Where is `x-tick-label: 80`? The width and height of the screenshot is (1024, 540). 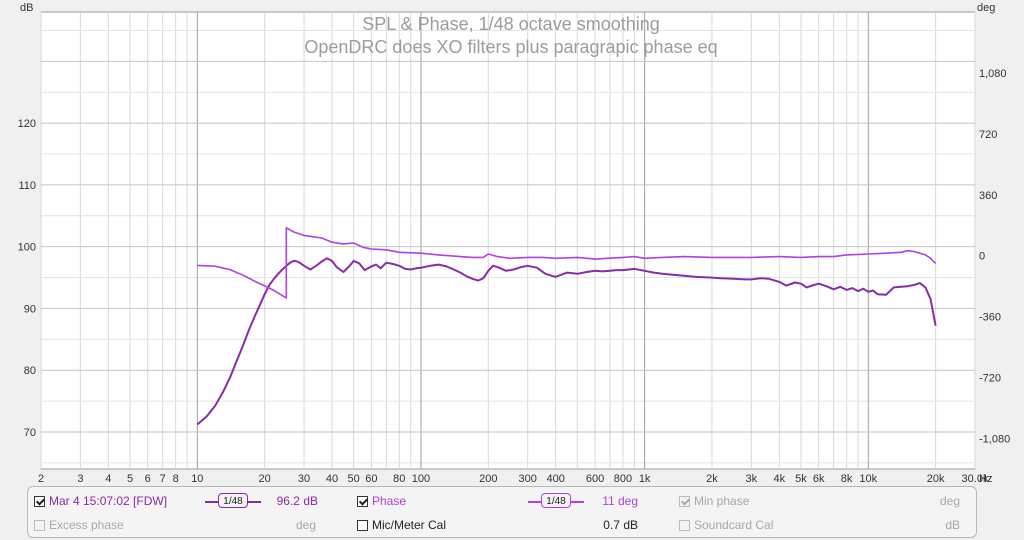
x-tick-label: 80 is located at coordinates (399, 479).